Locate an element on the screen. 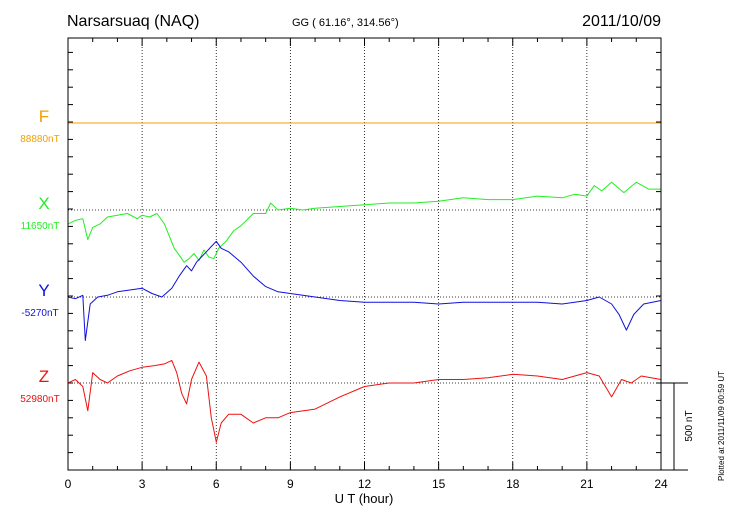 The height and width of the screenshot is (520, 730). scale-bar: 500 nT is located at coordinates (678, 426).